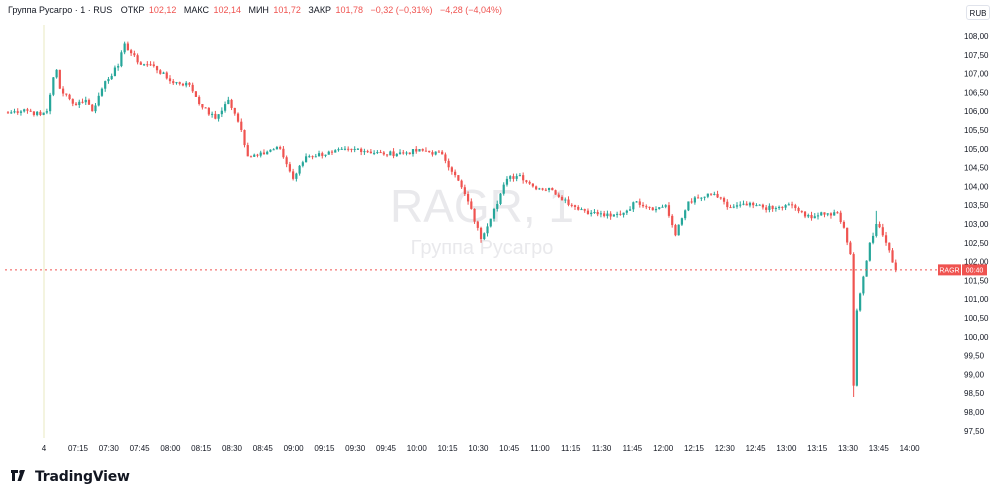  I want to click on y-tick-label: 105,50, so click(976, 130).